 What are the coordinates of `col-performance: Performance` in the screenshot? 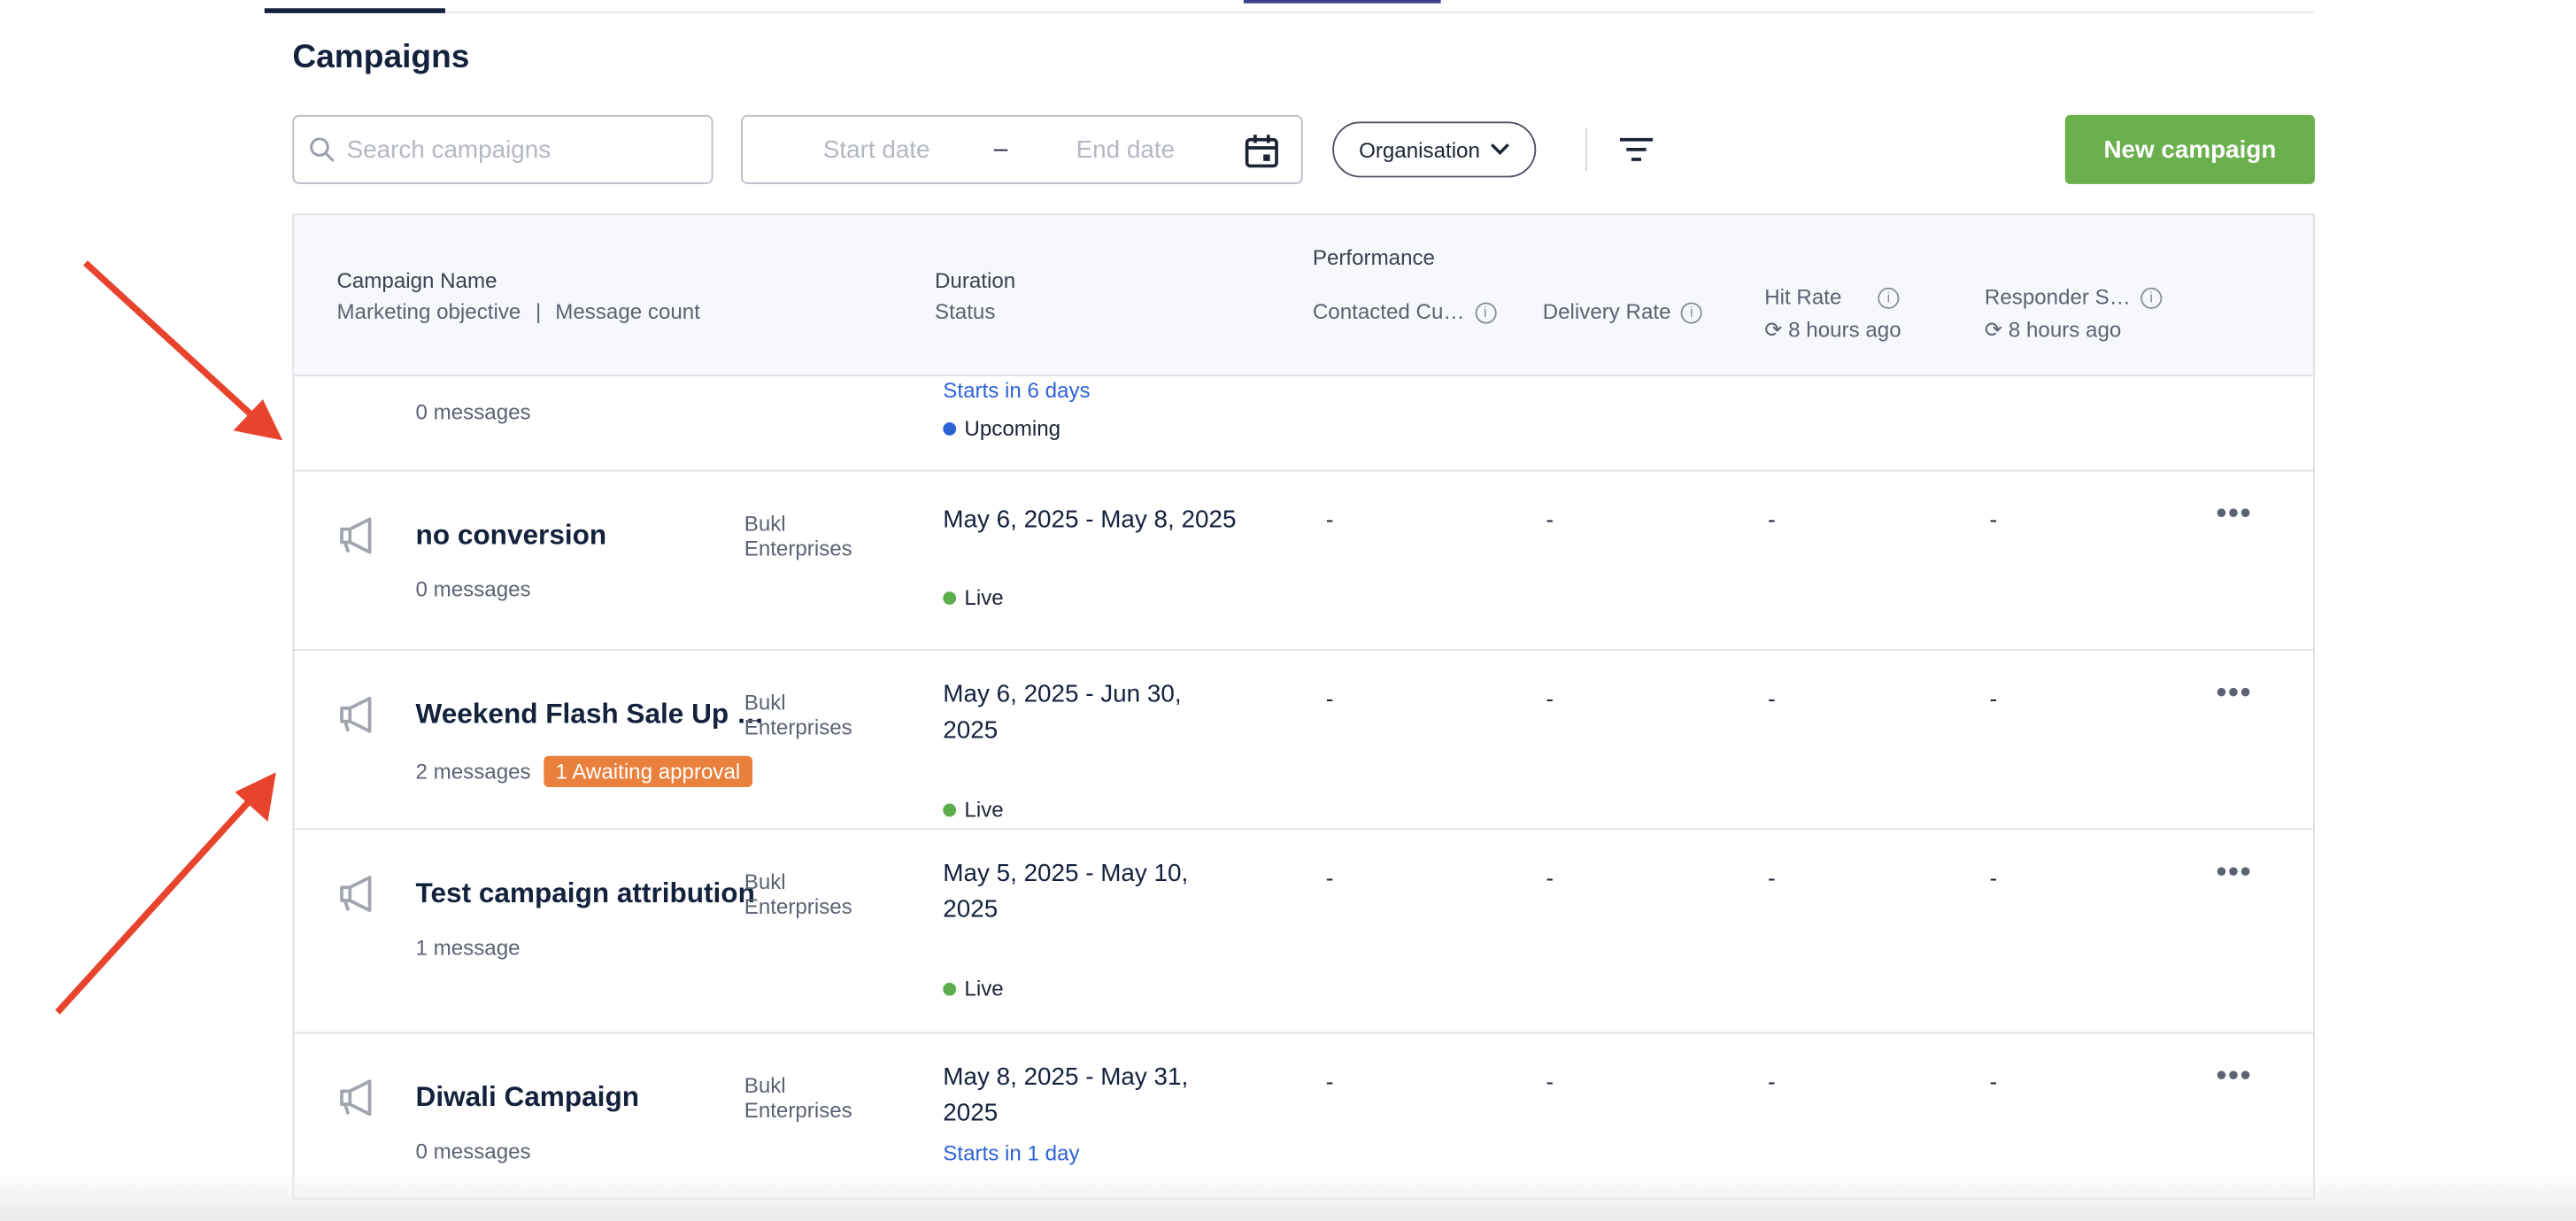 It's located at (1373, 257).